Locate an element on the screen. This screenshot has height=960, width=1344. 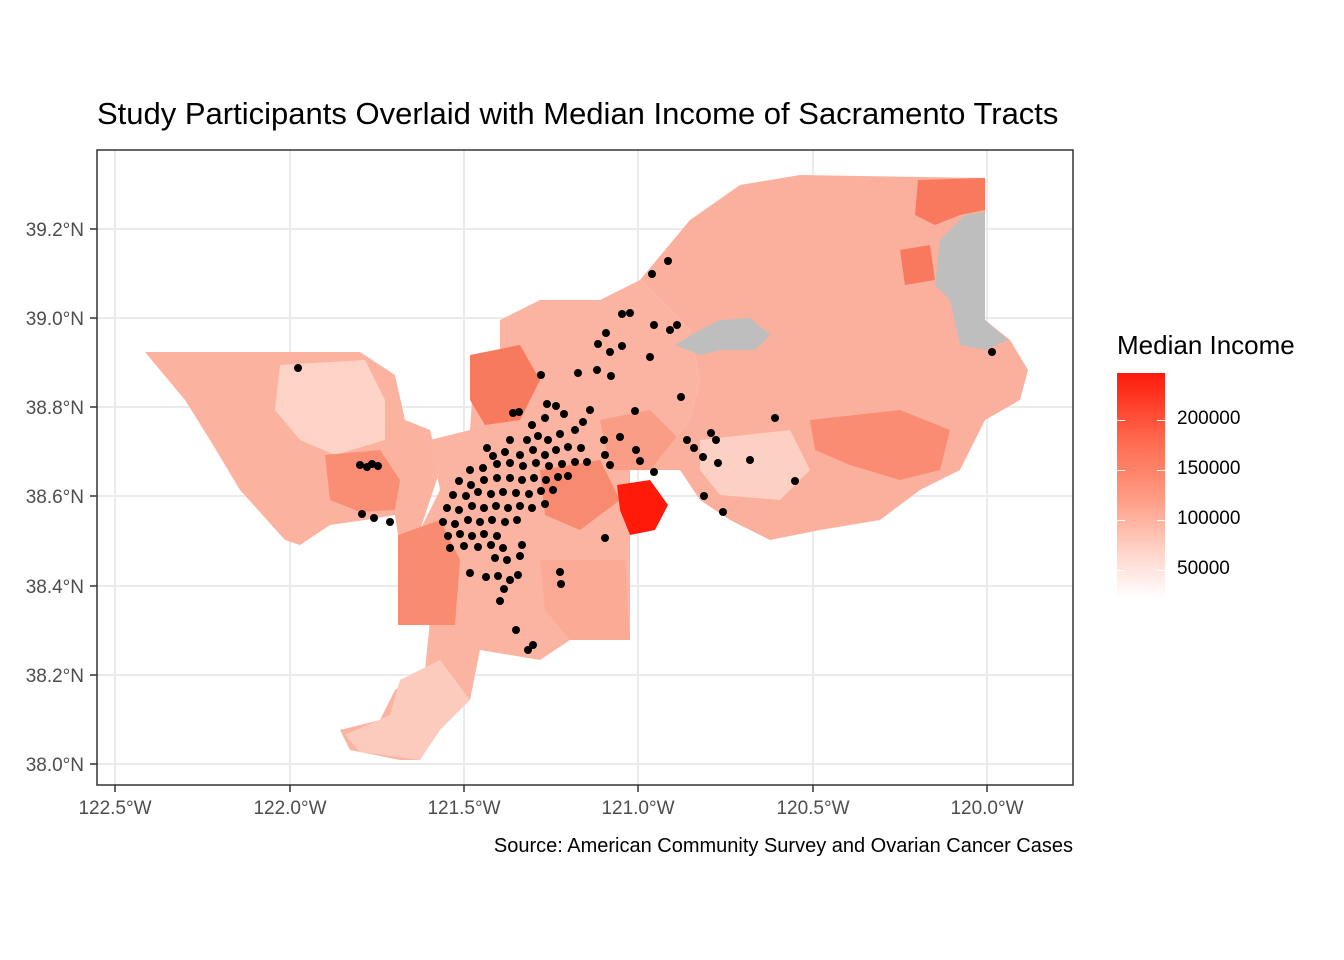
legend: Median Income 200000 150000 100000 50000 is located at coordinates (1206, 464).